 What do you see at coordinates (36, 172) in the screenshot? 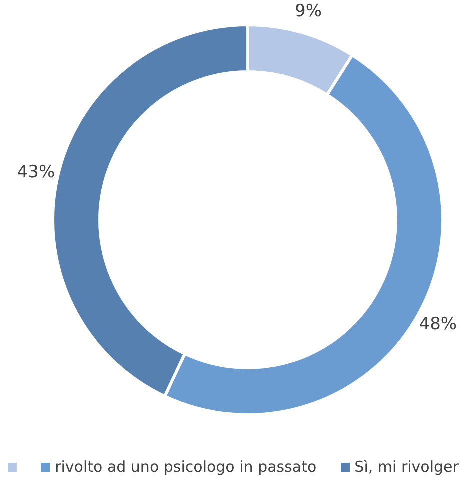
I see `data-label: 43%` at bounding box center [36, 172].